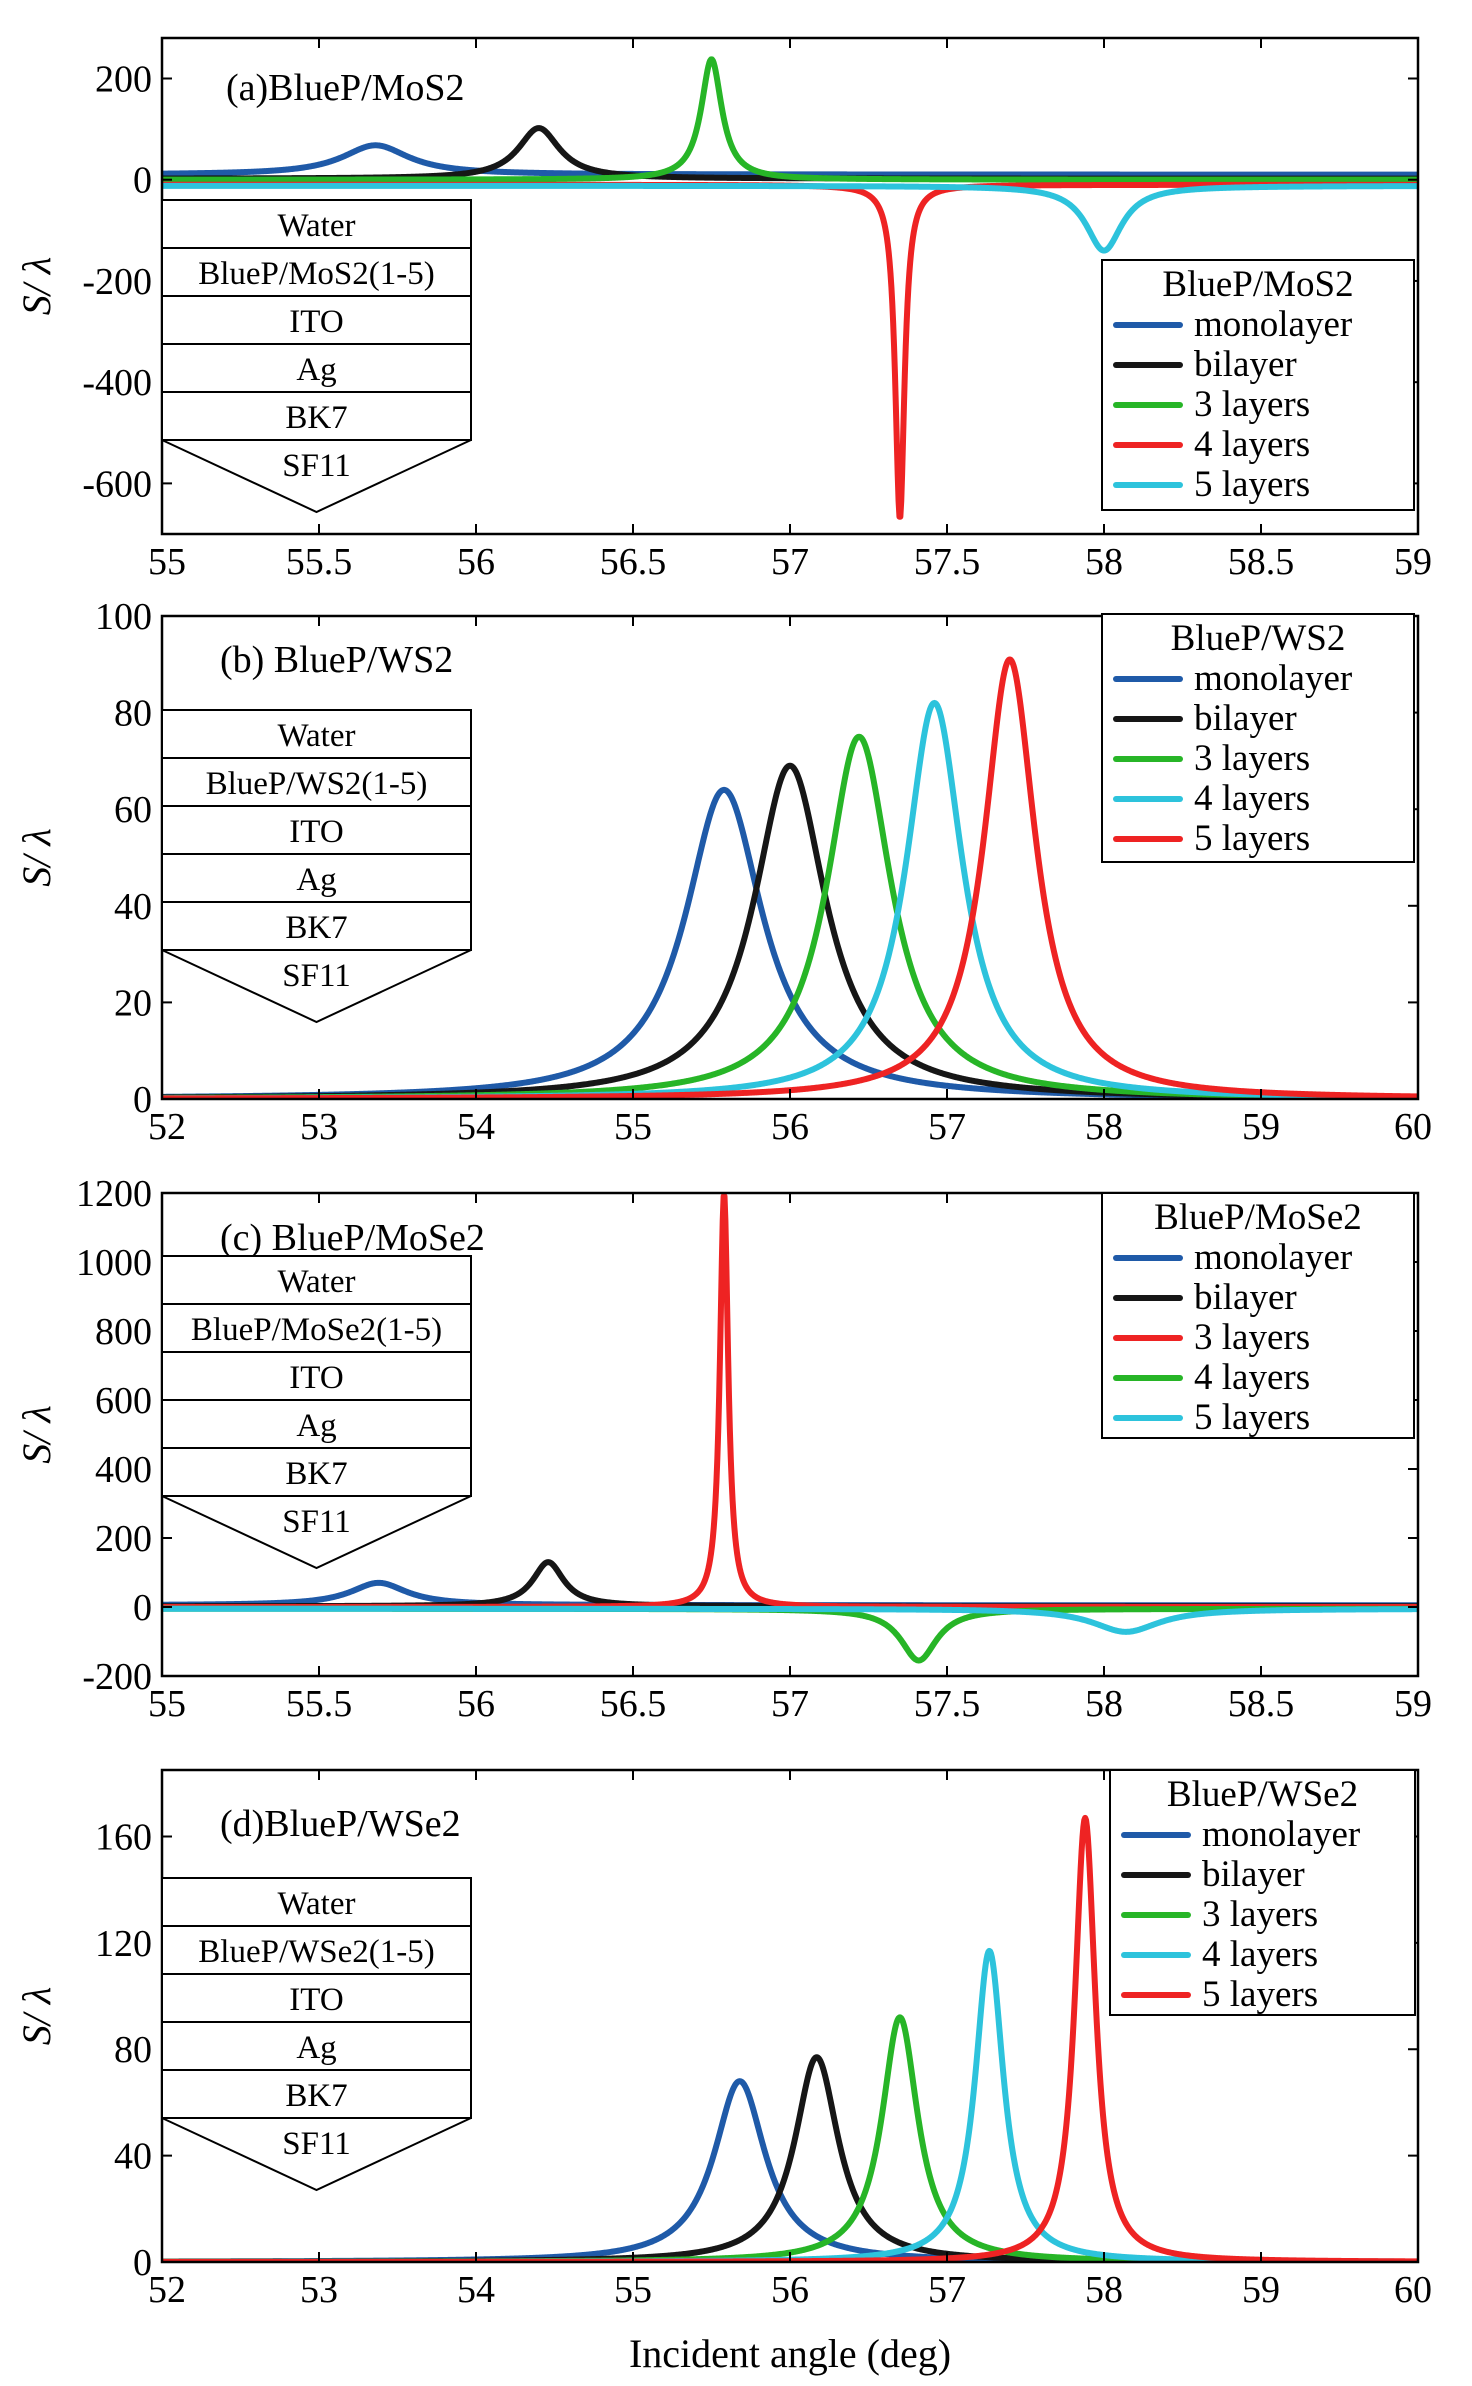 Image resolution: width=1472 pixels, height=2386 pixels. Describe the element at coordinates (345, 88) in the screenshot. I see `panel-title: (a)BlueP/MoS2` at that location.